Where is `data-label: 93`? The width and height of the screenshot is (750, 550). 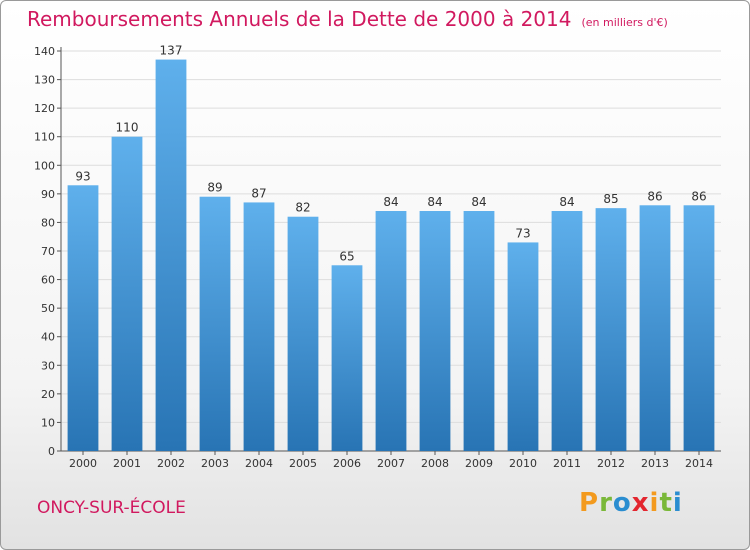 data-label: 93 is located at coordinates (82, 176).